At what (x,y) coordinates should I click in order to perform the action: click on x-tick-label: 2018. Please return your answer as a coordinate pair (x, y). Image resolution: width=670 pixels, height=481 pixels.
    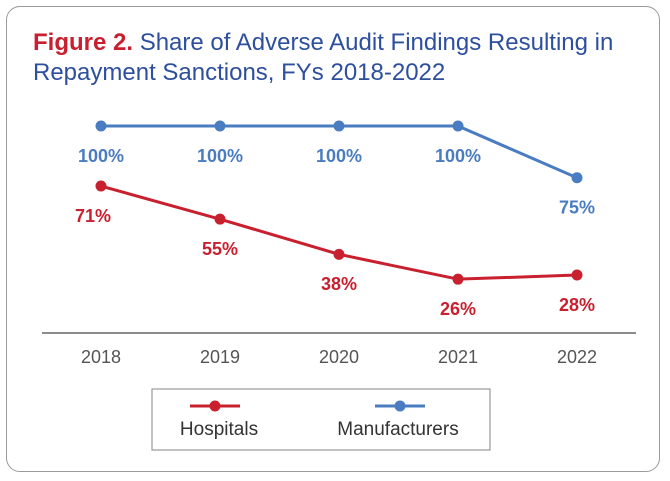
    Looking at the image, I should click on (101, 357).